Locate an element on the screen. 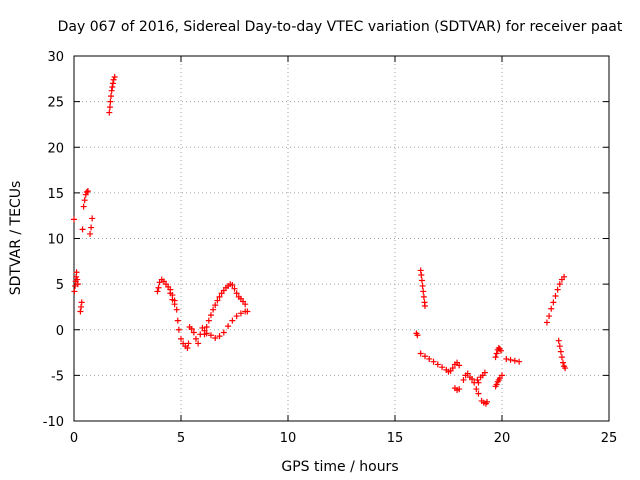 The height and width of the screenshot is (480, 640). y-tick-label: 20 is located at coordinates (55, 148).